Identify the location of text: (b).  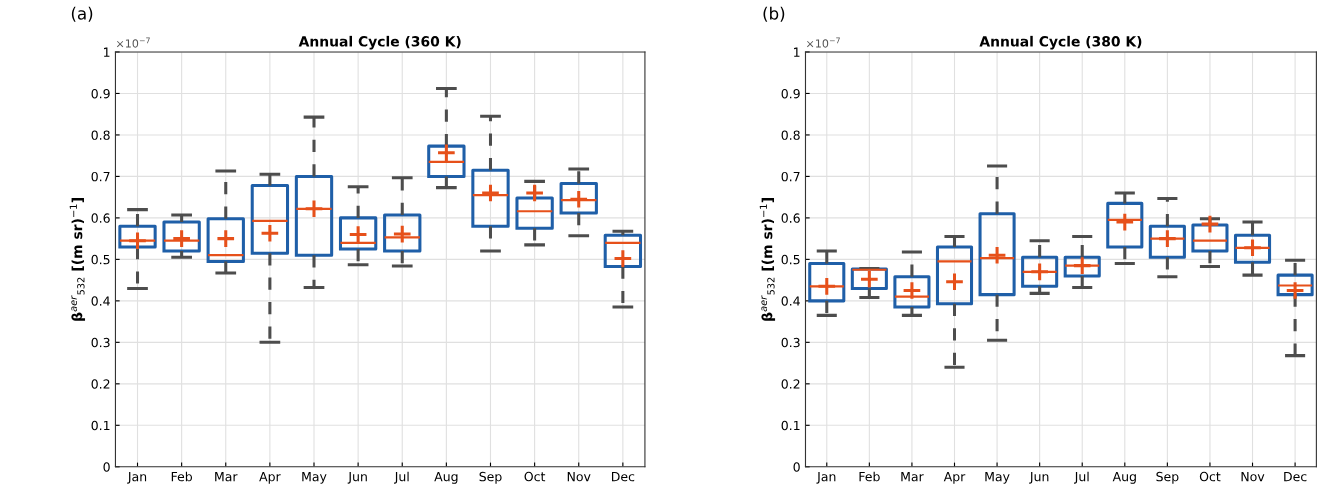
(774, 14).